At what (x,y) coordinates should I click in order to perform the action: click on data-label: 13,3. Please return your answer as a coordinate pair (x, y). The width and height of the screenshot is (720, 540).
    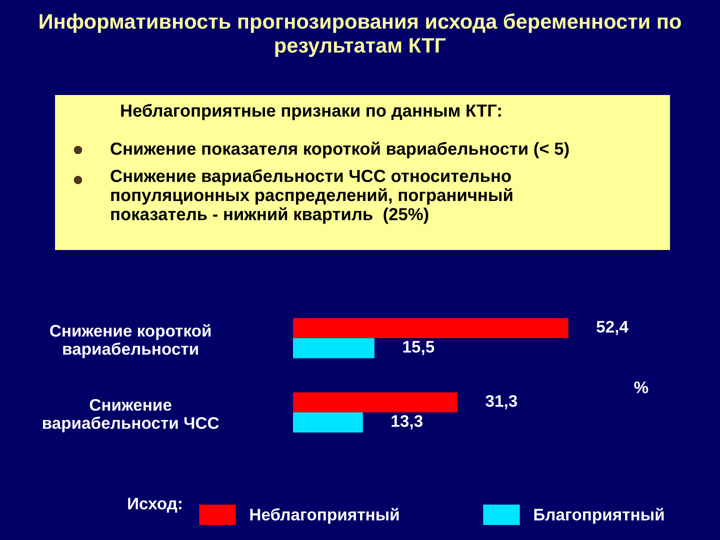
    Looking at the image, I should click on (407, 422).